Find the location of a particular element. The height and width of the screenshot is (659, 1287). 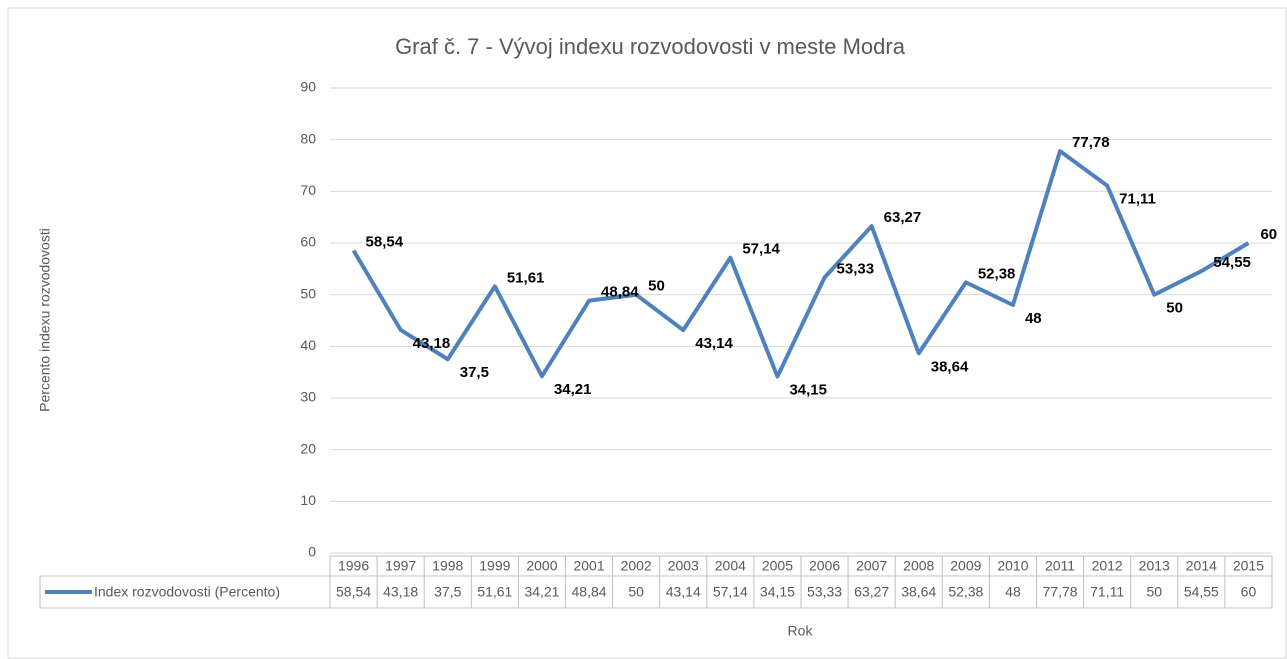

table-value: 43,14 is located at coordinates (683, 592).